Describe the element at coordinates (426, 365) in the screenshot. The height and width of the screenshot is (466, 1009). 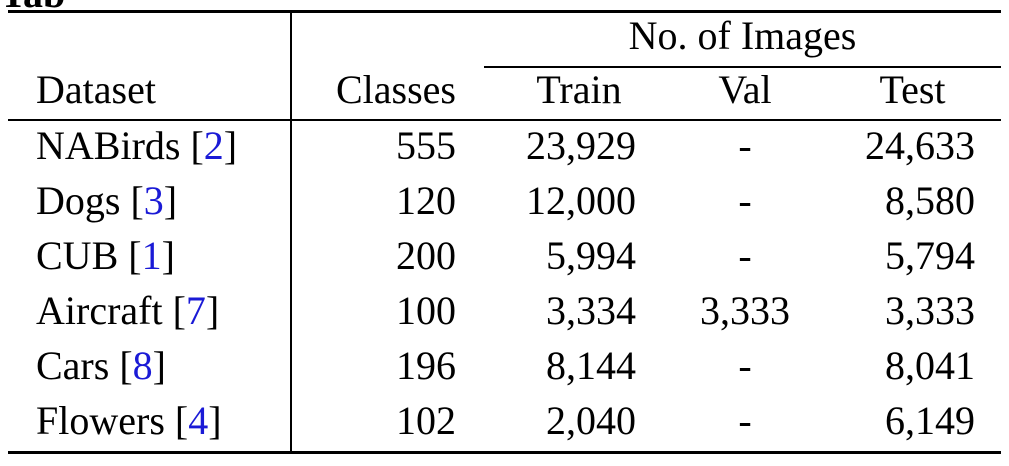
I see `row-cars-classes: 196` at that location.